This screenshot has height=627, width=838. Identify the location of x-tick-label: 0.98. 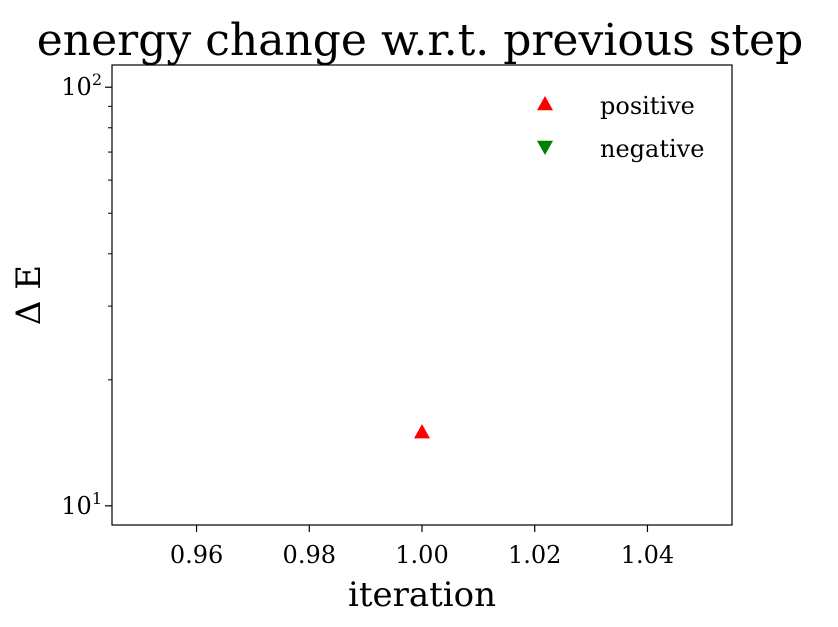
(309, 555).